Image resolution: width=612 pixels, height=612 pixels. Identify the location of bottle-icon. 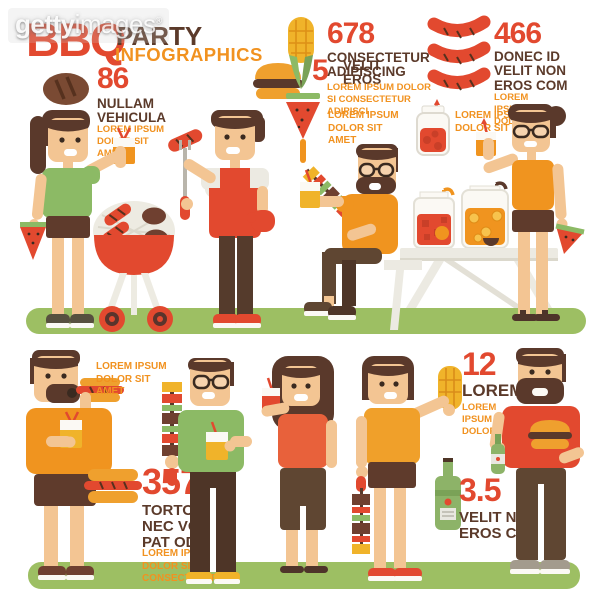
(448, 494).